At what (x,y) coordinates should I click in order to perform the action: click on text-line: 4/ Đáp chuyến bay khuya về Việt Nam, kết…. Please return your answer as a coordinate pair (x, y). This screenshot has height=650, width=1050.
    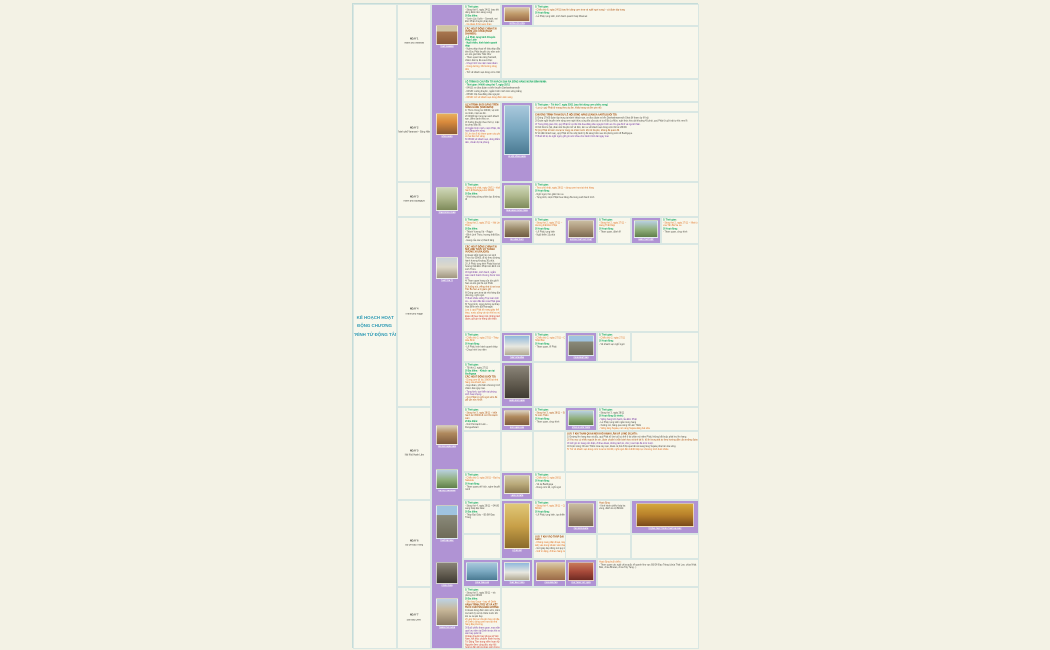
    Looking at the image, I should click on (483, 642).